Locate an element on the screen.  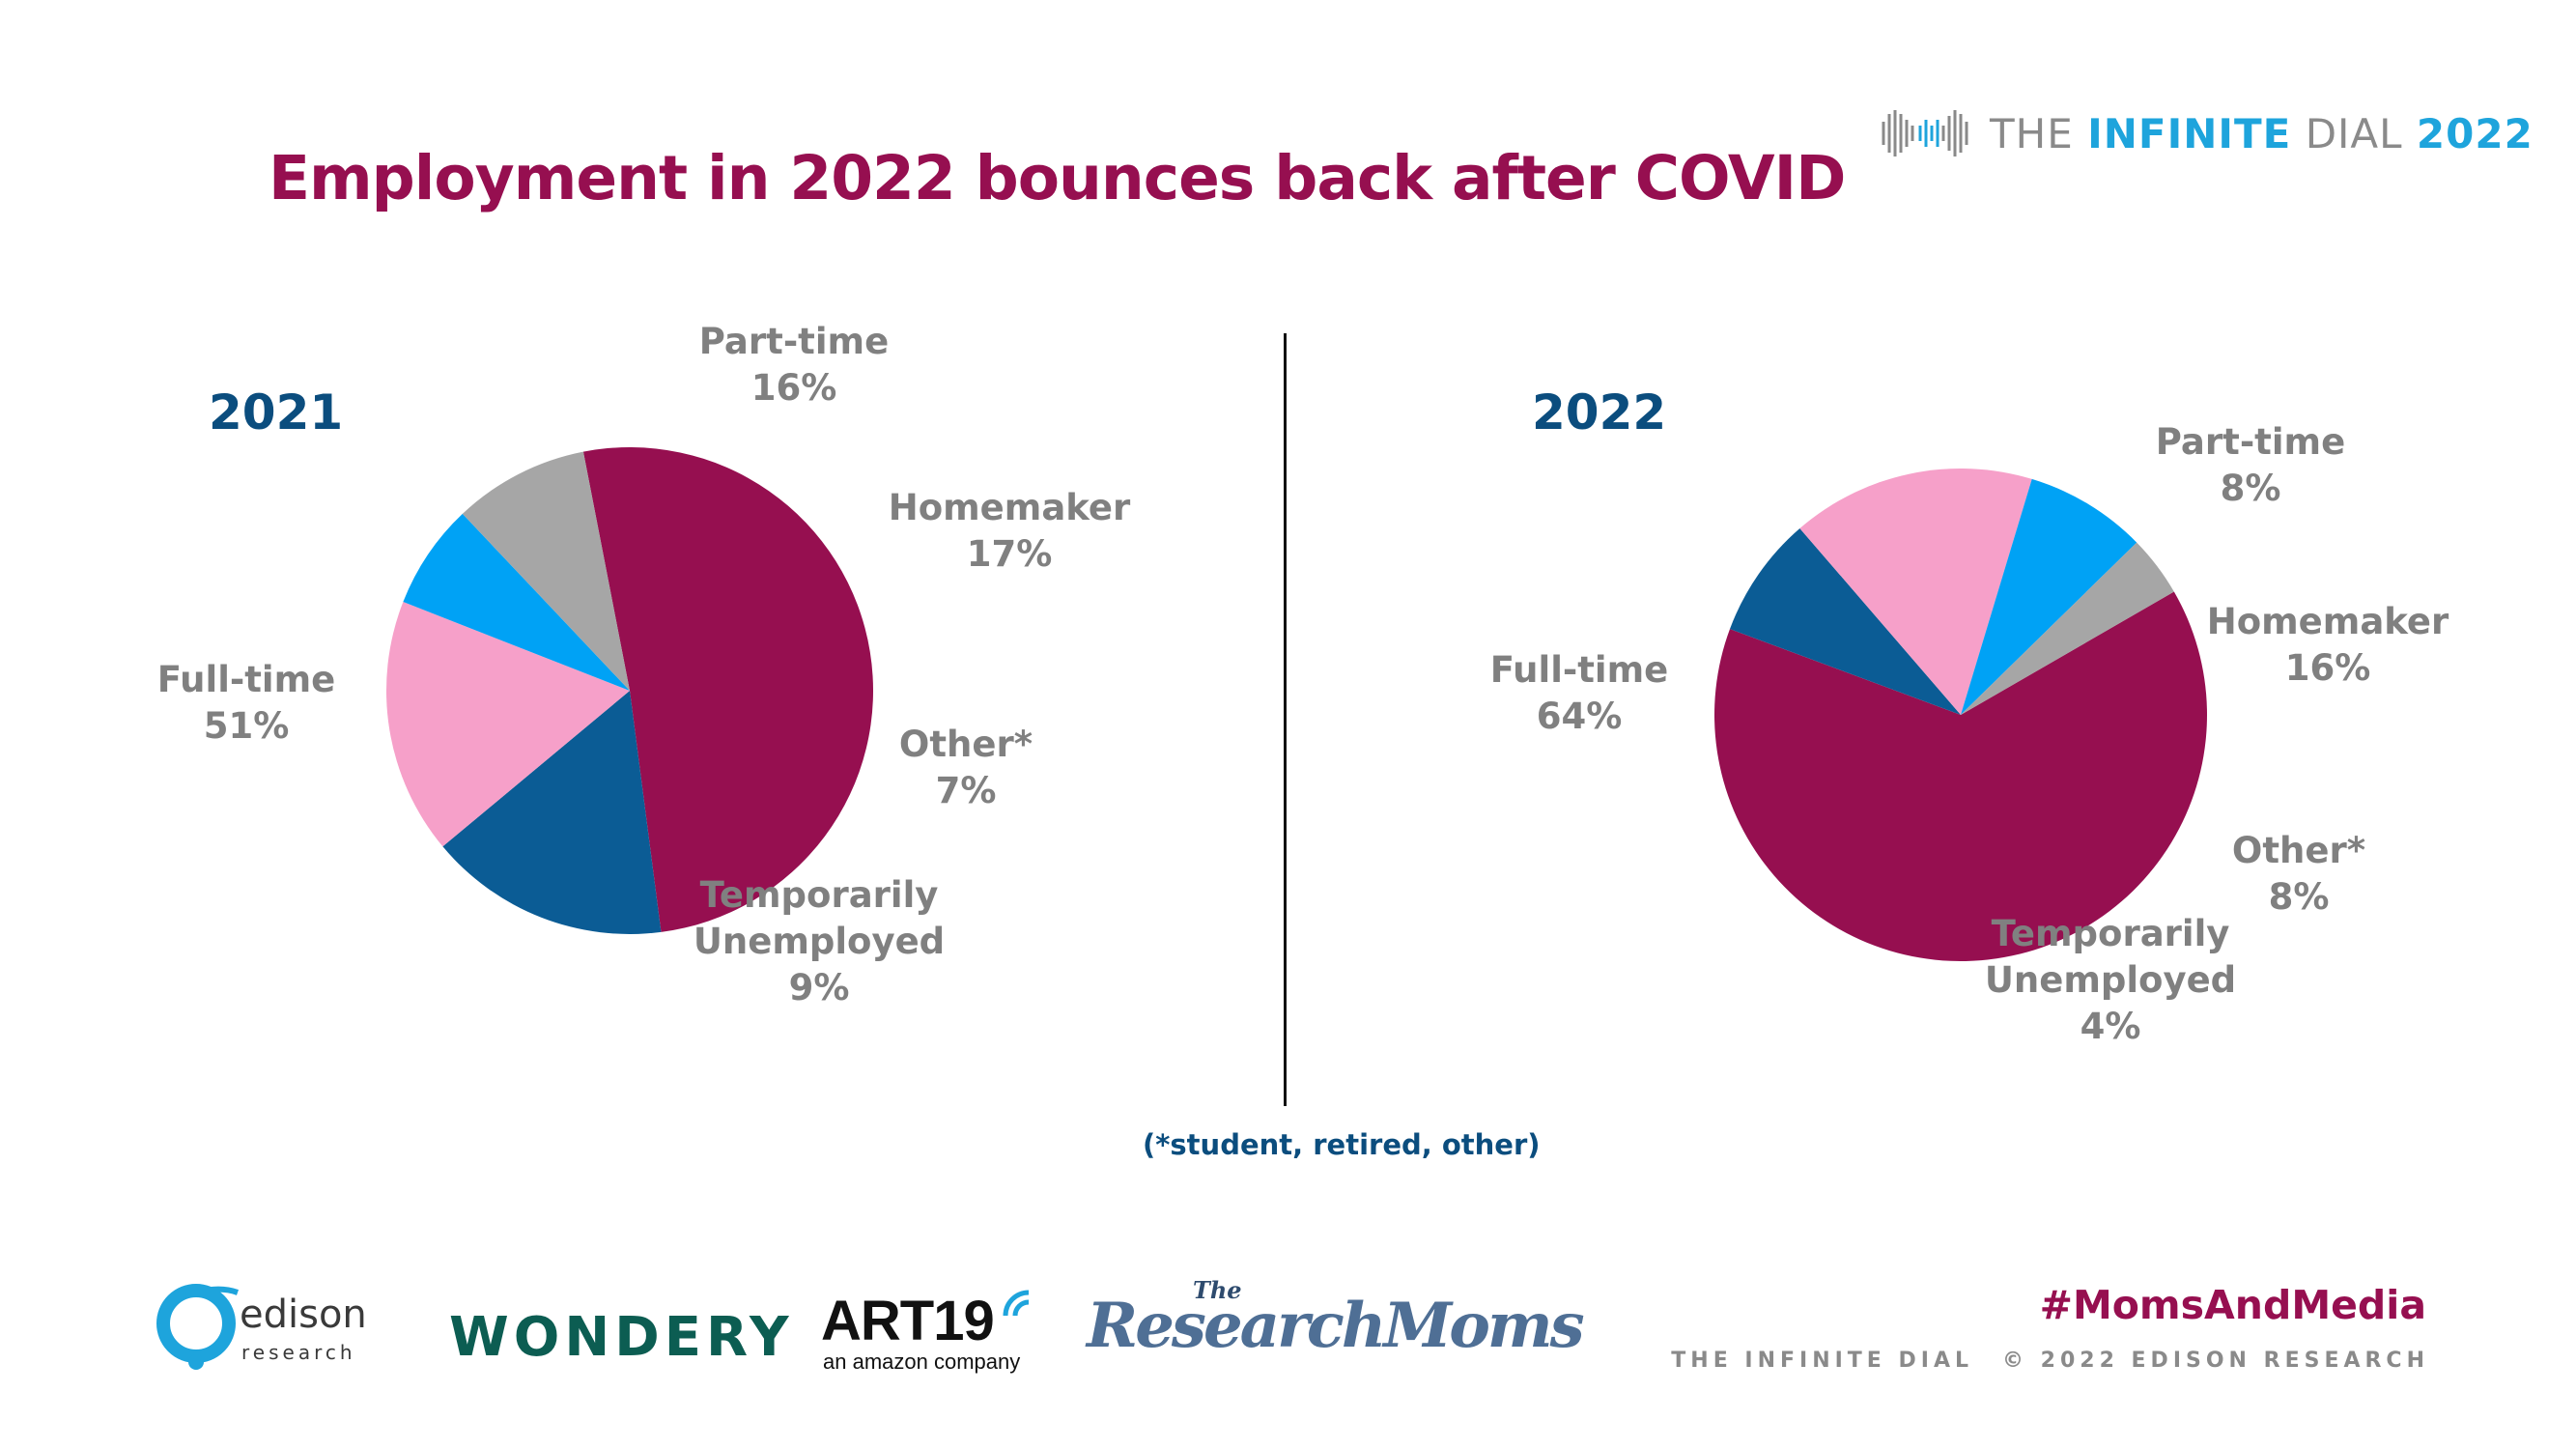
pie-2021 is located at coordinates (630, 690).